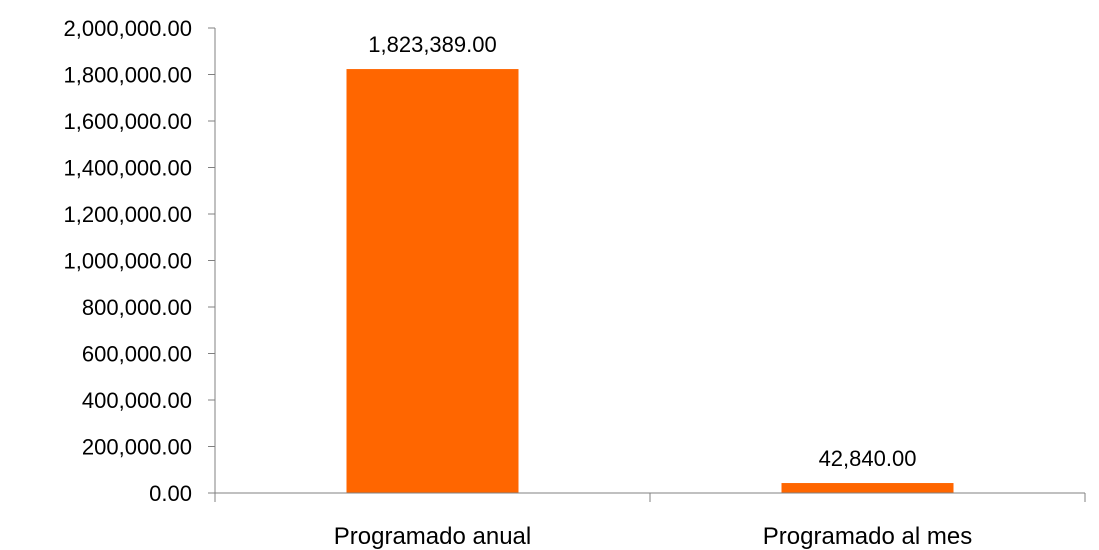  What do you see at coordinates (170, 493) in the screenshot?
I see `y-tick-label: 0.00` at bounding box center [170, 493].